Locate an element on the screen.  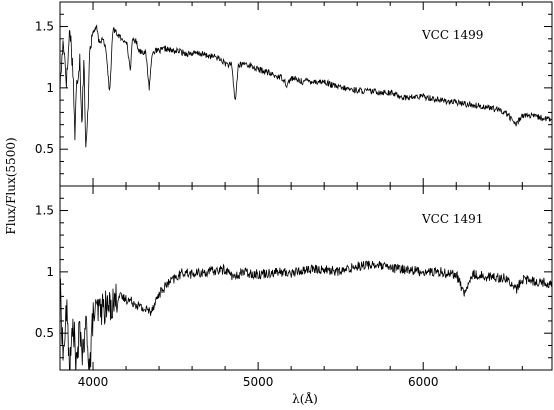
x-tick-label: 5000 is located at coordinates (258, 382).